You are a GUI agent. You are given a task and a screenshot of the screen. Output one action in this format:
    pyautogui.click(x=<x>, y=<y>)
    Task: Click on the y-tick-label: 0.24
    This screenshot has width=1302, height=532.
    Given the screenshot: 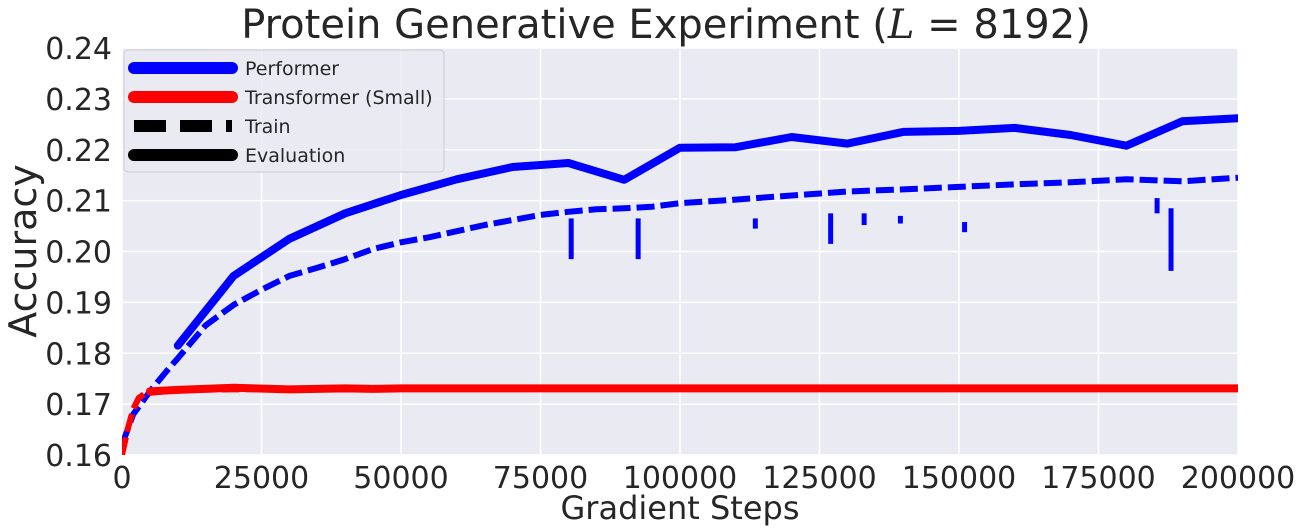 What is the action you would take?
    pyautogui.click(x=78, y=49)
    